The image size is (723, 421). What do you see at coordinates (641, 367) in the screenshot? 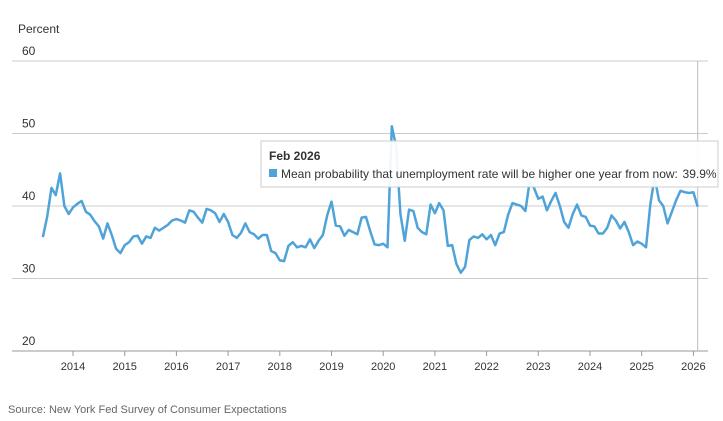
I see `x-tick-label: 2025` at bounding box center [641, 367].